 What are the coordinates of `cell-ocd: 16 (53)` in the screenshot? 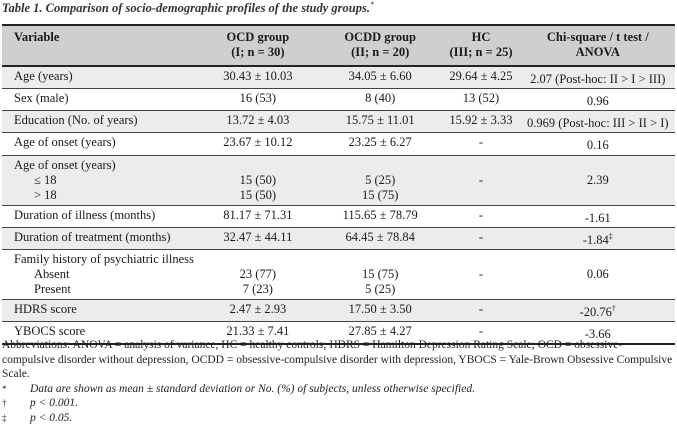 It's located at (258, 98).